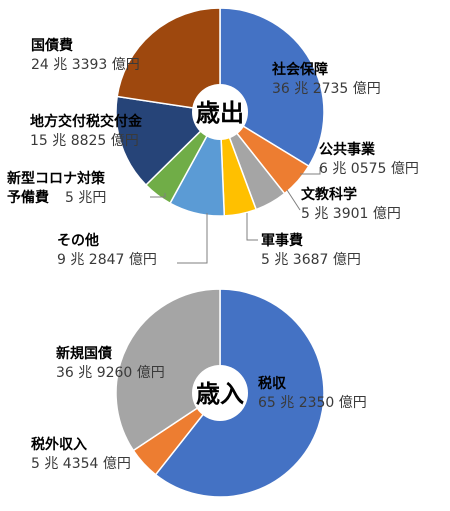 Image resolution: width=450 pixels, height=511 pixels. Describe the element at coordinates (86, 132) in the screenshot. I see `label-chiho-kofuzei: 地方交付税交付金 15 兆 8825 億円` at that location.